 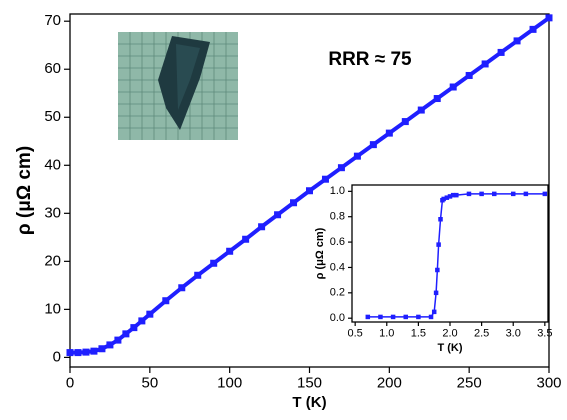 I want to click on x-tick-label: 0, so click(x=70, y=382).